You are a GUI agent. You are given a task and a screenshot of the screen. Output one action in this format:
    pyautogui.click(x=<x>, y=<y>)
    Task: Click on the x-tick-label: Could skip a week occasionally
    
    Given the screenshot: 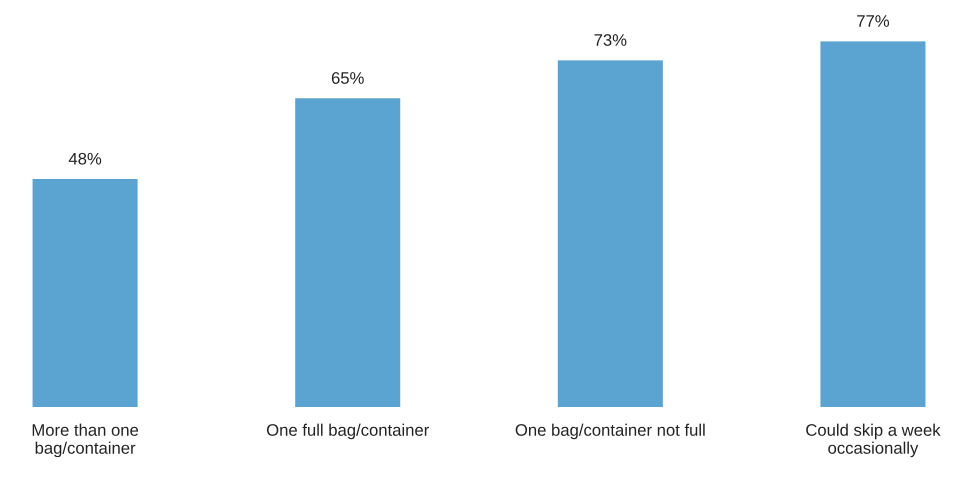 What is the action you would take?
    pyautogui.click(x=873, y=441)
    